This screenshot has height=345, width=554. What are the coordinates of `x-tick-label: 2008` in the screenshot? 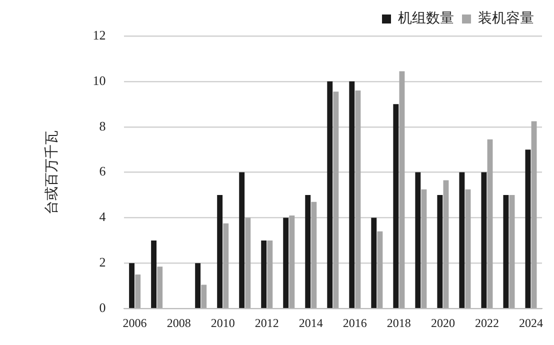 It's located at (178, 323).